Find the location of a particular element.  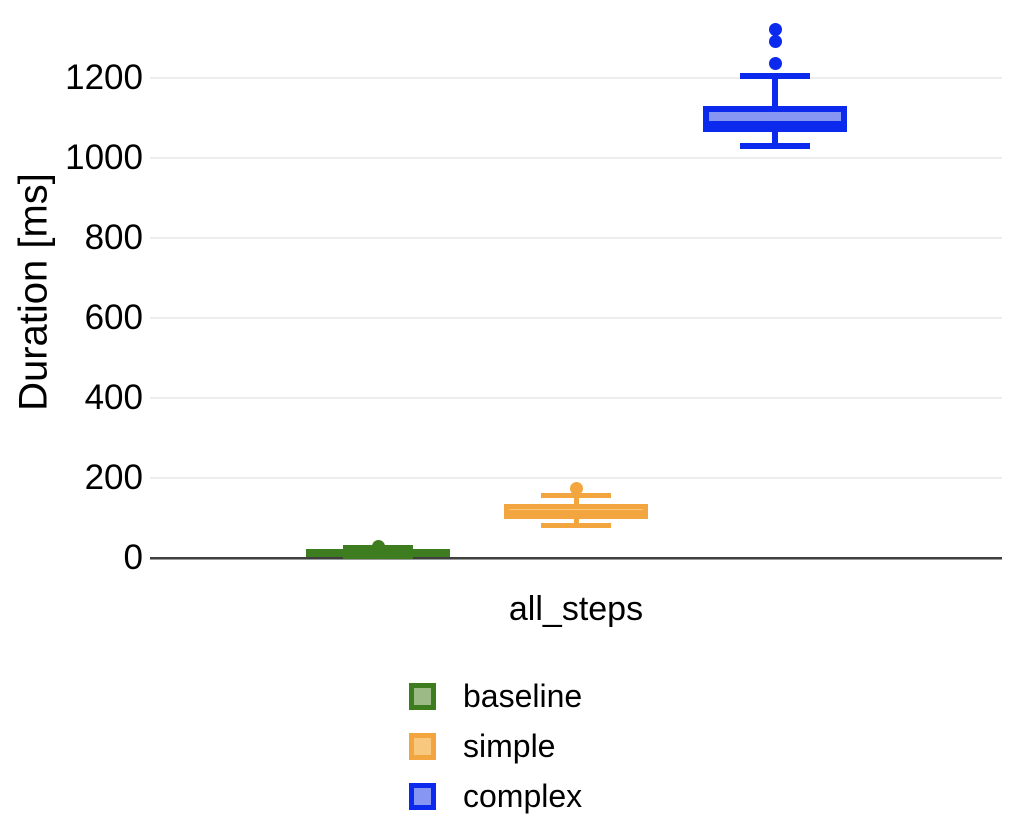

legend-label: baseline is located at coordinates (523, 696).